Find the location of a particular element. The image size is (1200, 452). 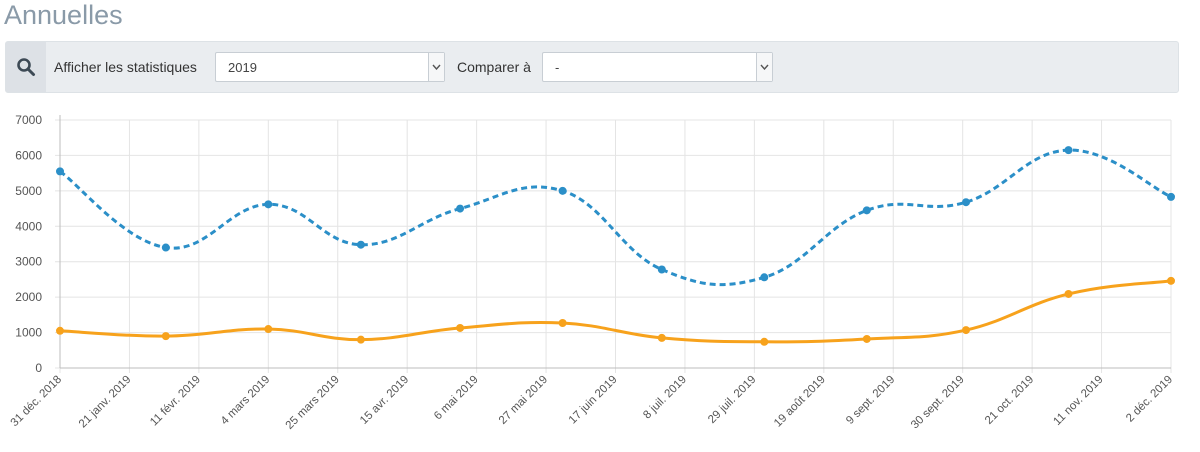

compare-label: Comparer à is located at coordinates (494, 67).